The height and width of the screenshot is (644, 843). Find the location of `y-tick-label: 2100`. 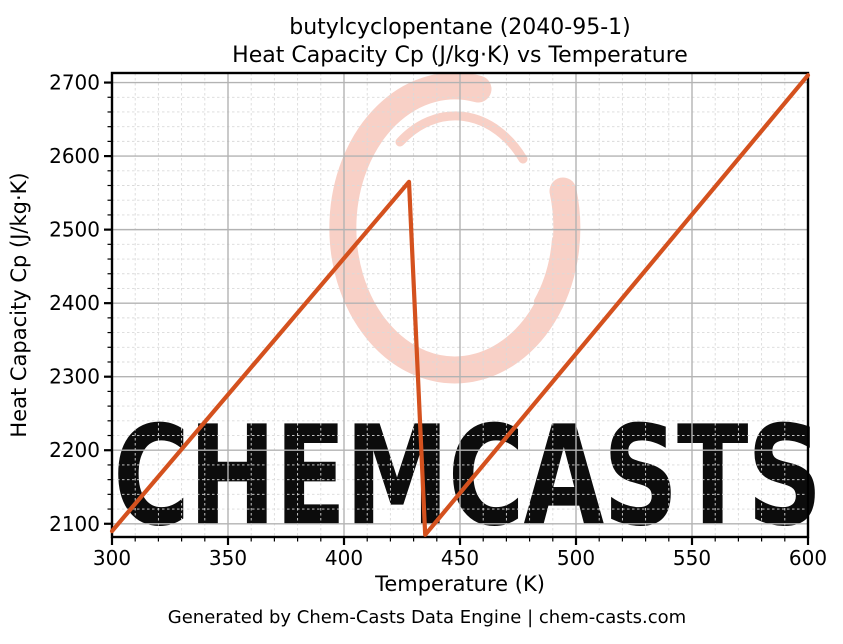

y-tick-label: 2100 is located at coordinates (74, 524).